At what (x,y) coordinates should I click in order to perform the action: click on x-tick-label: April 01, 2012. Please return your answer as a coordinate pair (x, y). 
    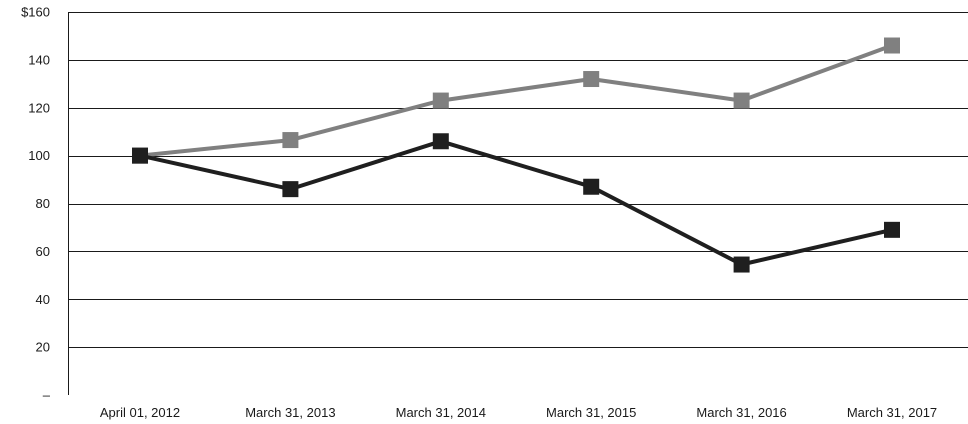
    Looking at the image, I should click on (140, 412).